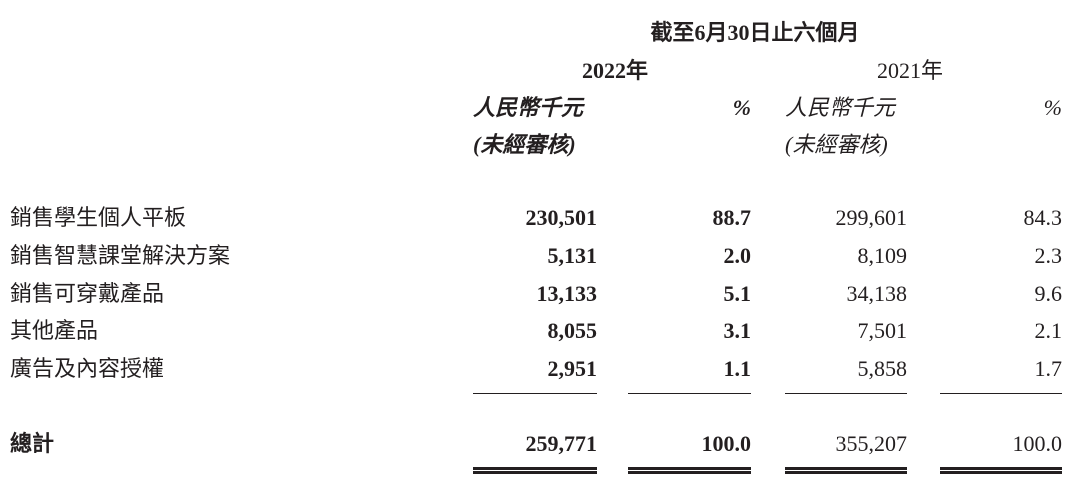 The width and height of the screenshot is (1080, 493). What do you see at coordinates (1048, 368) in the screenshot?
I see `pct-2021: 1.7` at bounding box center [1048, 368].